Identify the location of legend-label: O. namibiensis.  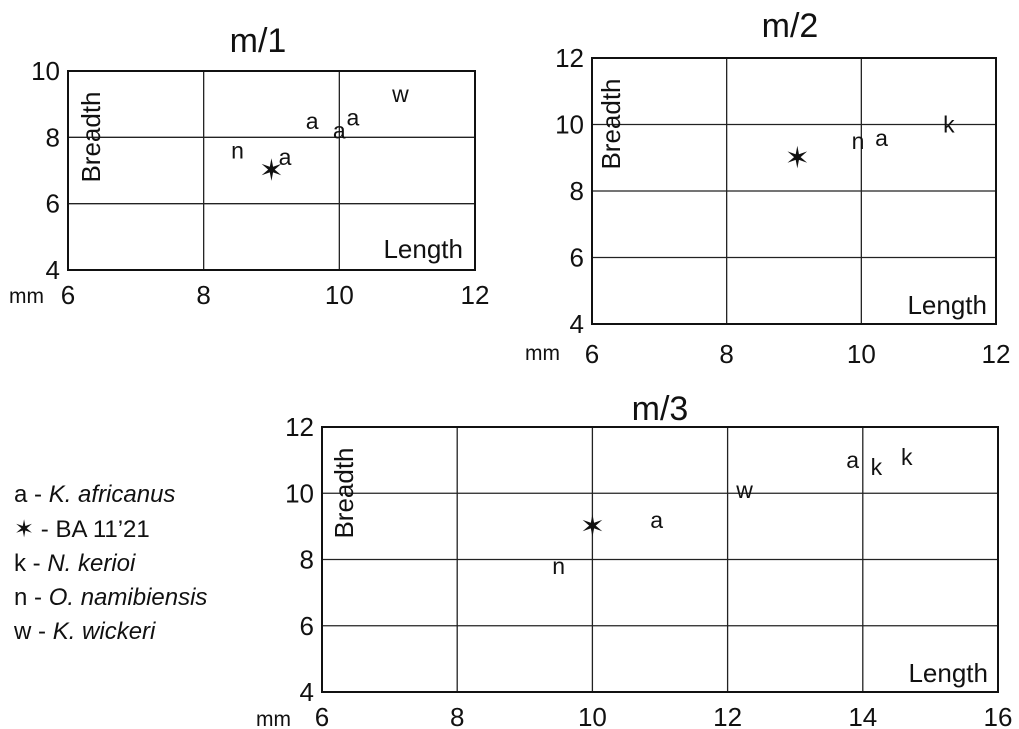
(128, 597).